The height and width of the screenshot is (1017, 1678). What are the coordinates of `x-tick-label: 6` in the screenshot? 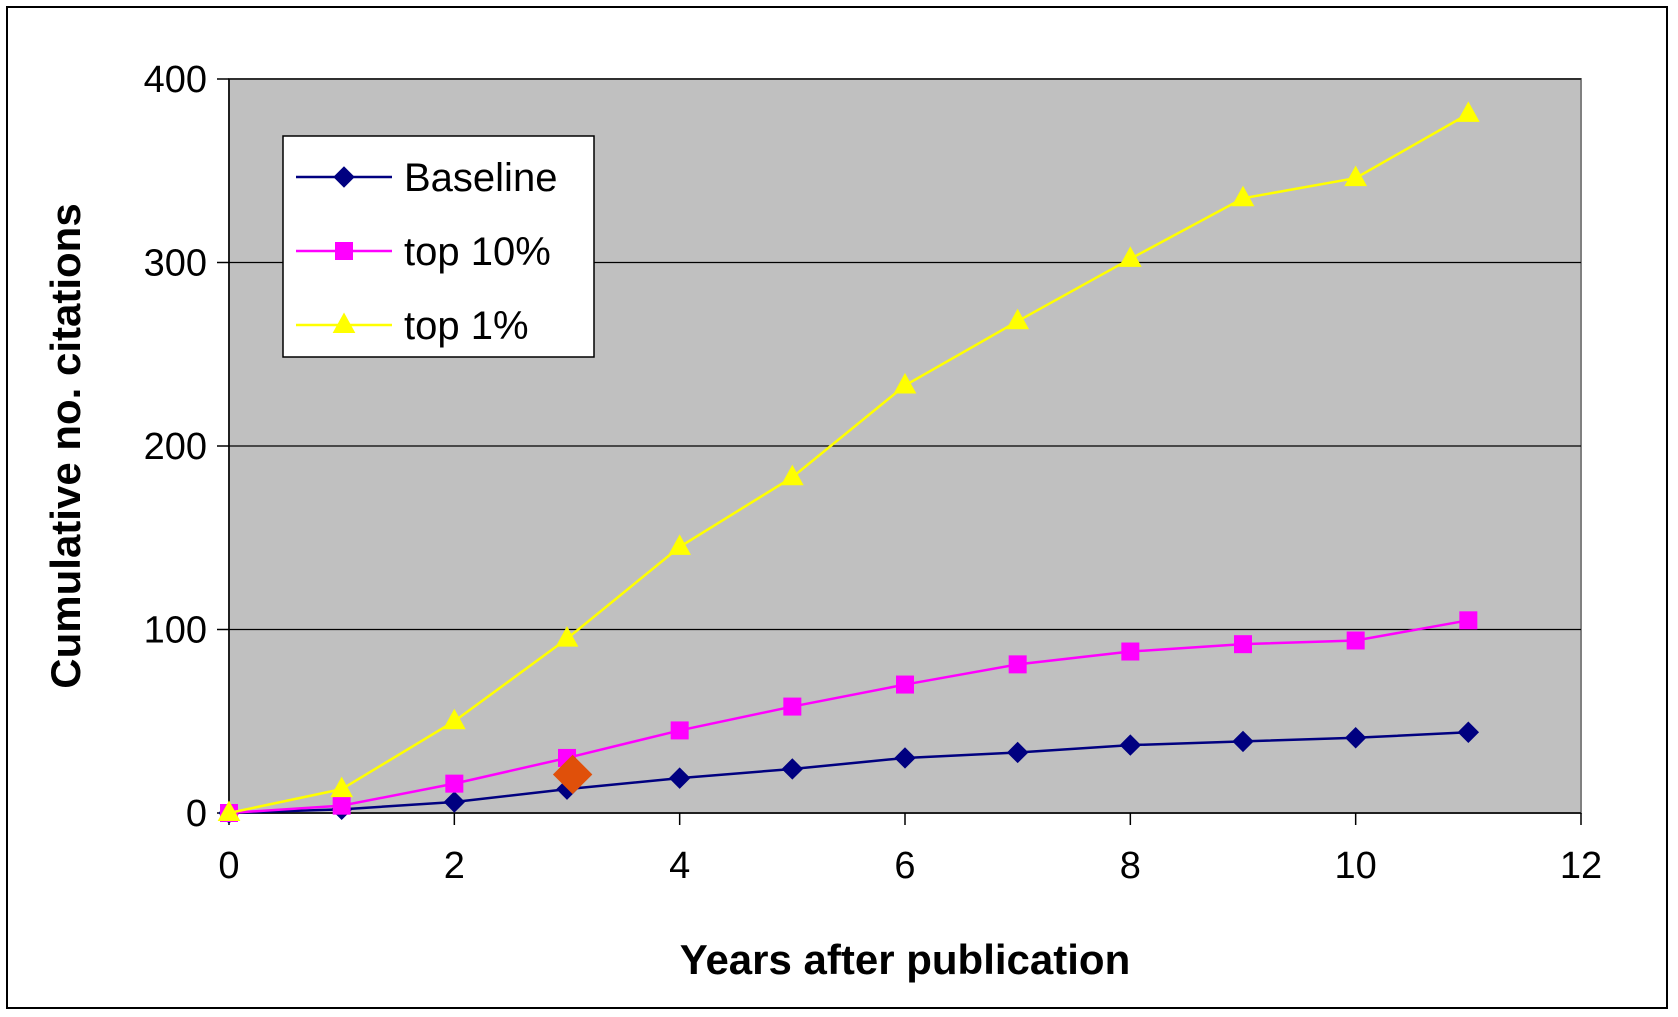 It's located at (904, 866).